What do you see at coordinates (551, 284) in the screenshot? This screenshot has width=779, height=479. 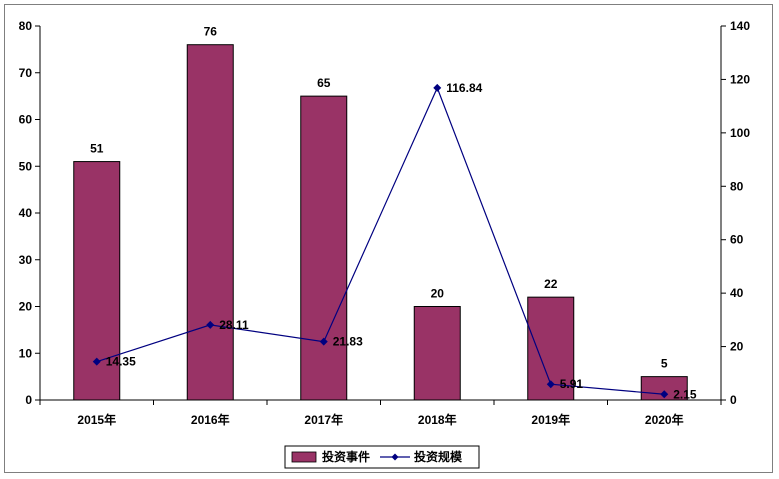 I see `bar-data-label: 22` at bounding box center [551, 284].